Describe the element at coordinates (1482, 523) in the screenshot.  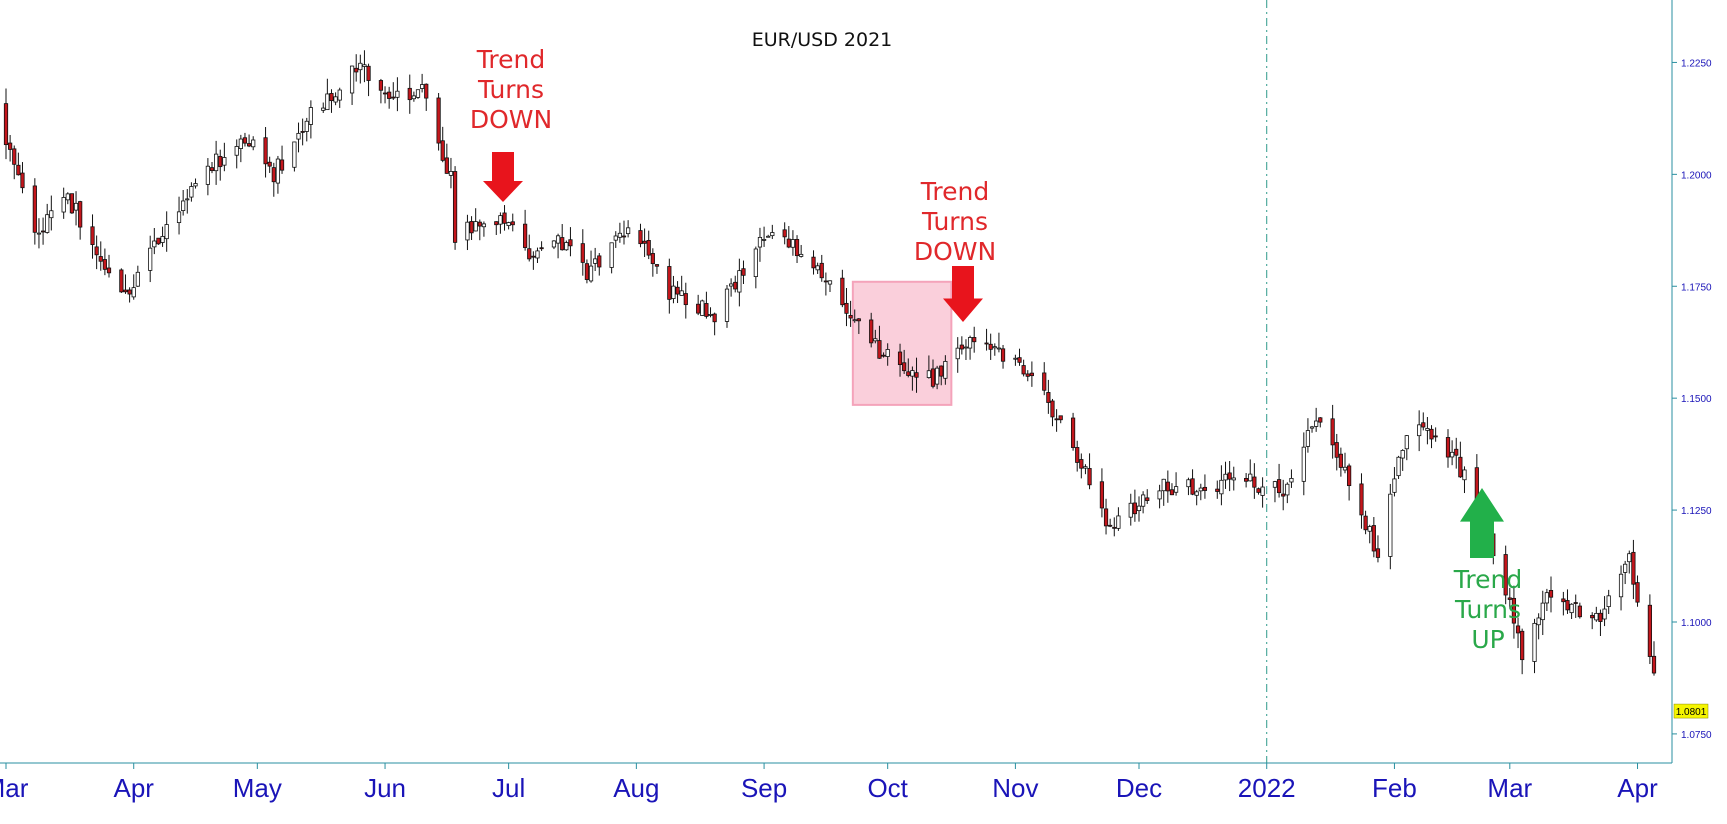
I see `trend-up-arrow` at that location.